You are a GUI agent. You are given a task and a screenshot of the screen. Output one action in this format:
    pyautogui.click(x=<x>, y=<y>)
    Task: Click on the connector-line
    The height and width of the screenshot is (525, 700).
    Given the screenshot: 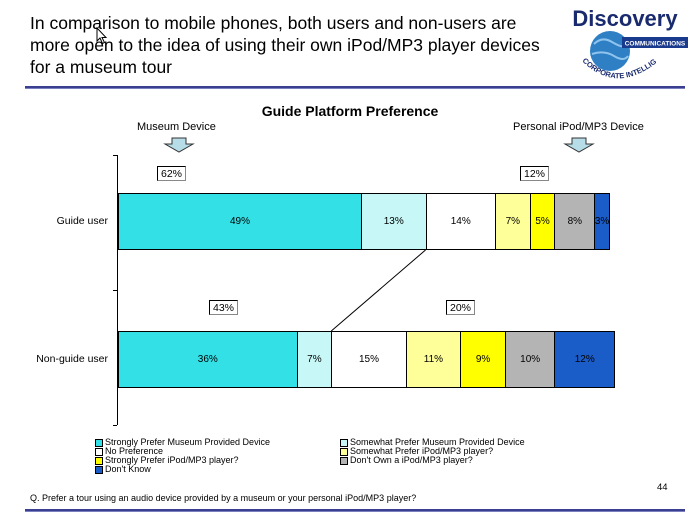 What is the action you would take?
    pyautogui.click(x=378, y=290)
    